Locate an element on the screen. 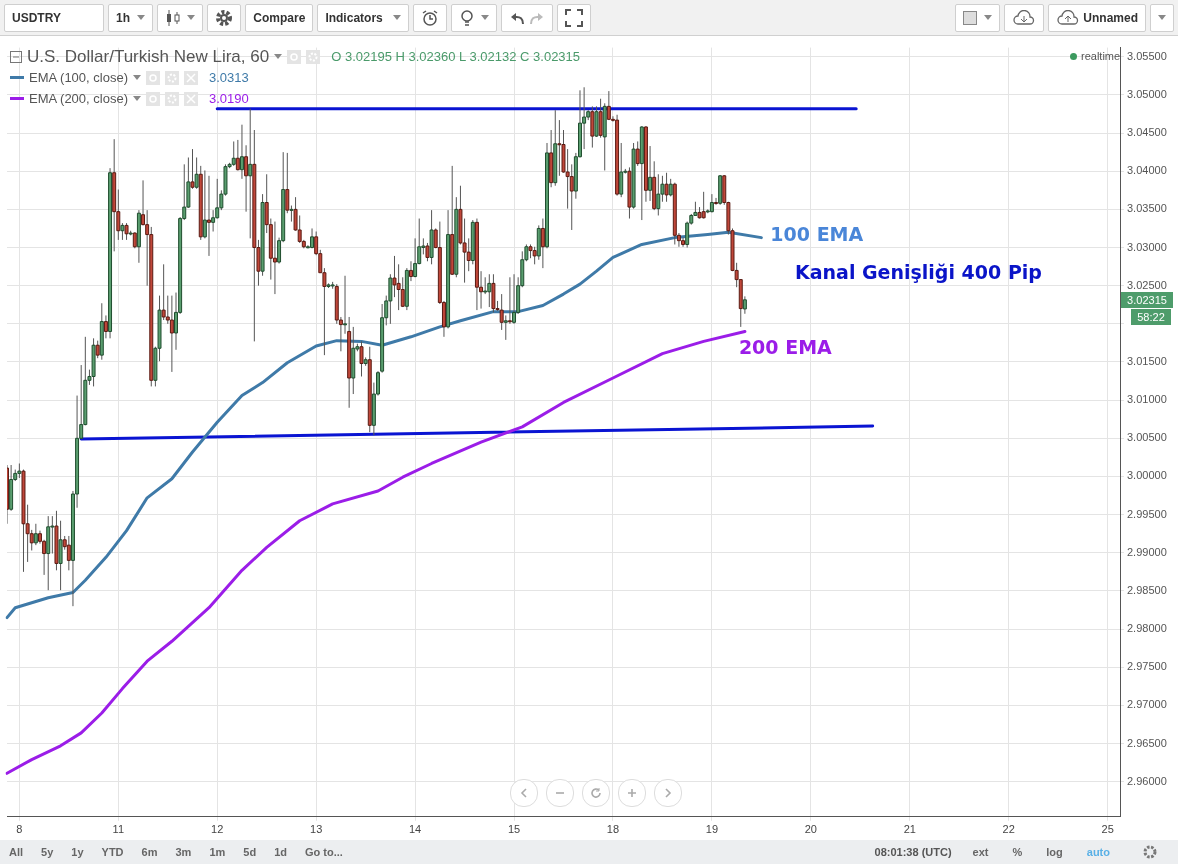 This screenshot has width=1178, height=864. y-tick-label: 3.00500 is located at coordinates (1147, 437).